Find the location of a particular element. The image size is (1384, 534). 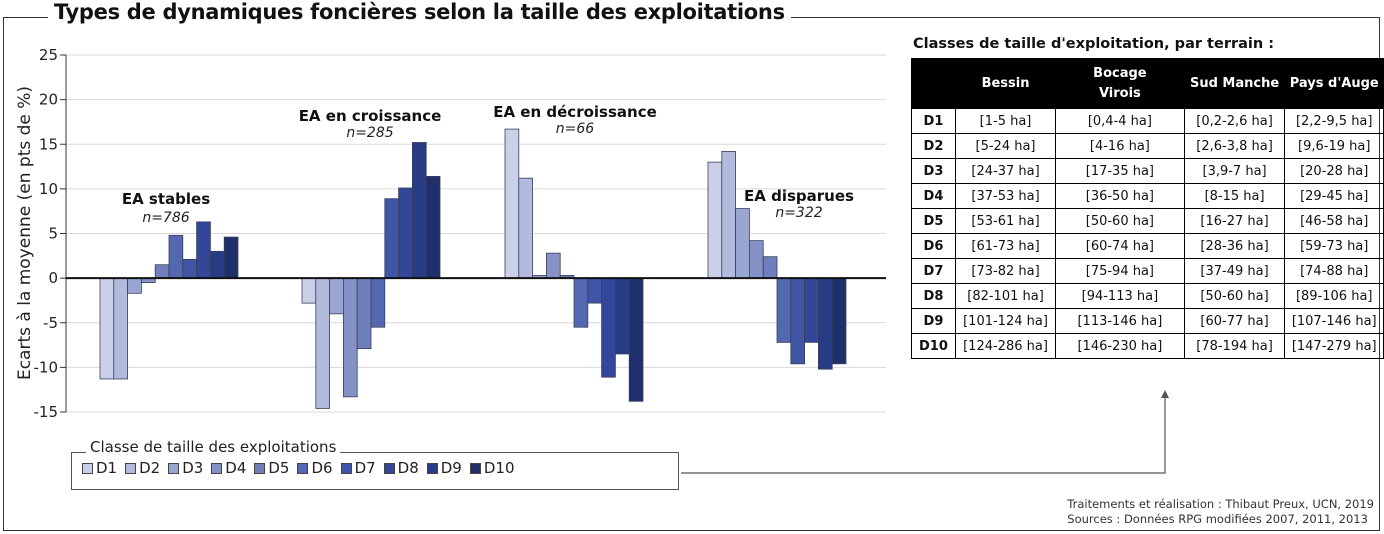

legend-label: D9 is located at coordinates (451, 468).